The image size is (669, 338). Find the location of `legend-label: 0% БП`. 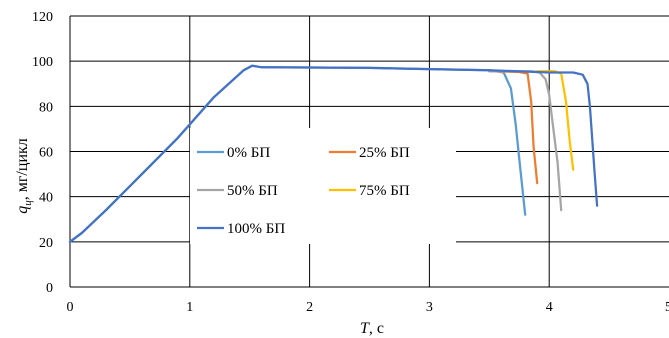

legend-label: 0% БП is located at coordinates (248, 153).